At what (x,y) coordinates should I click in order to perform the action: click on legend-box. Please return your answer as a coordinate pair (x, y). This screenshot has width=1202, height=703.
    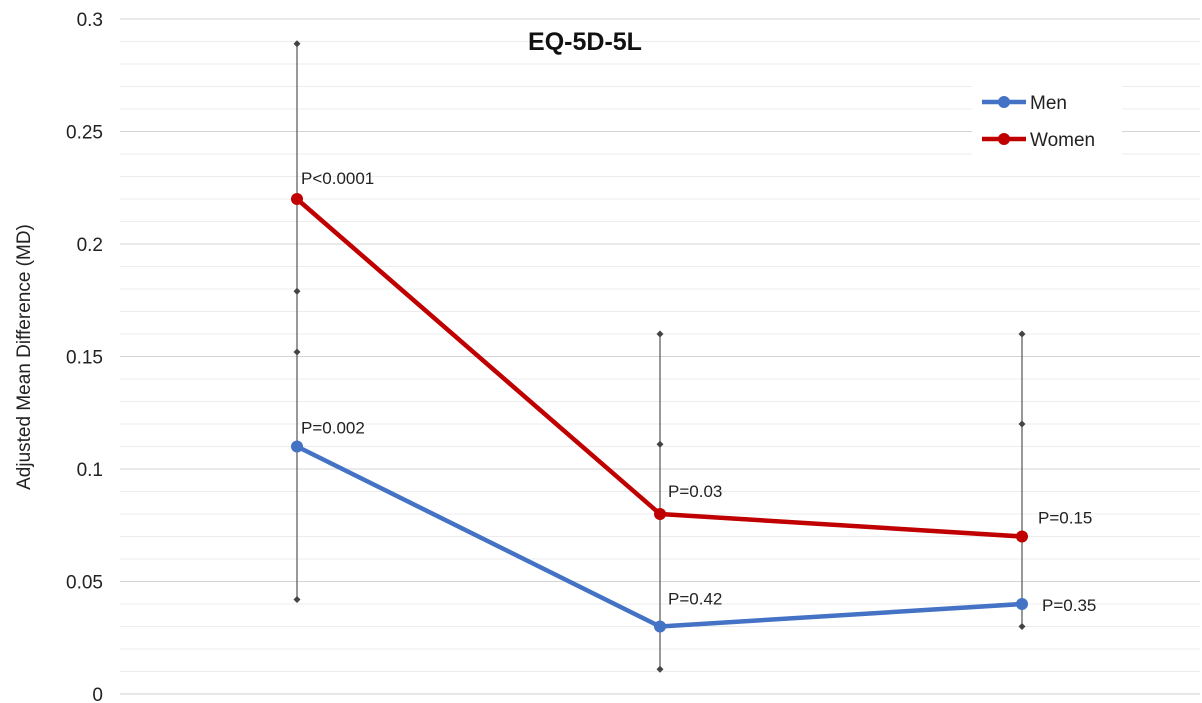
    Looking at the image, I should click on (1047, 120).